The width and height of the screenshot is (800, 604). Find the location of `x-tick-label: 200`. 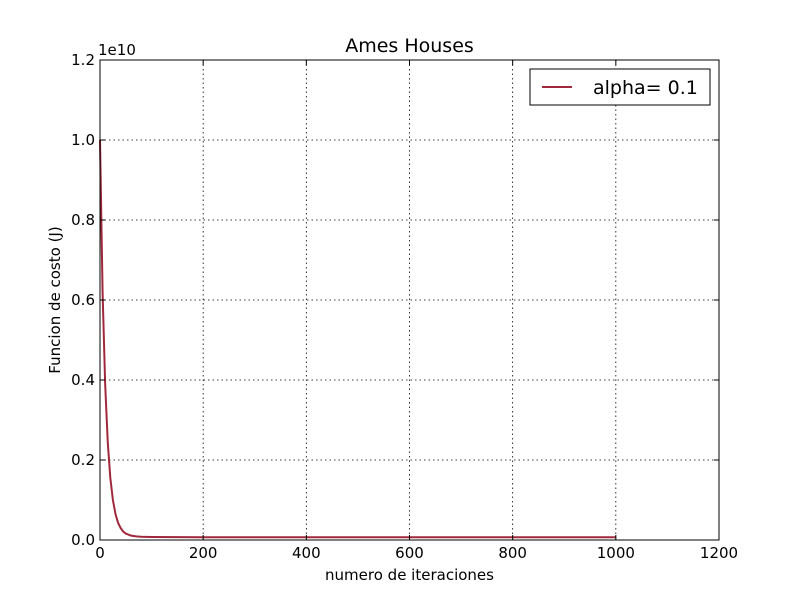

x-tick-label: 200 is located at coordinates (203, 553).